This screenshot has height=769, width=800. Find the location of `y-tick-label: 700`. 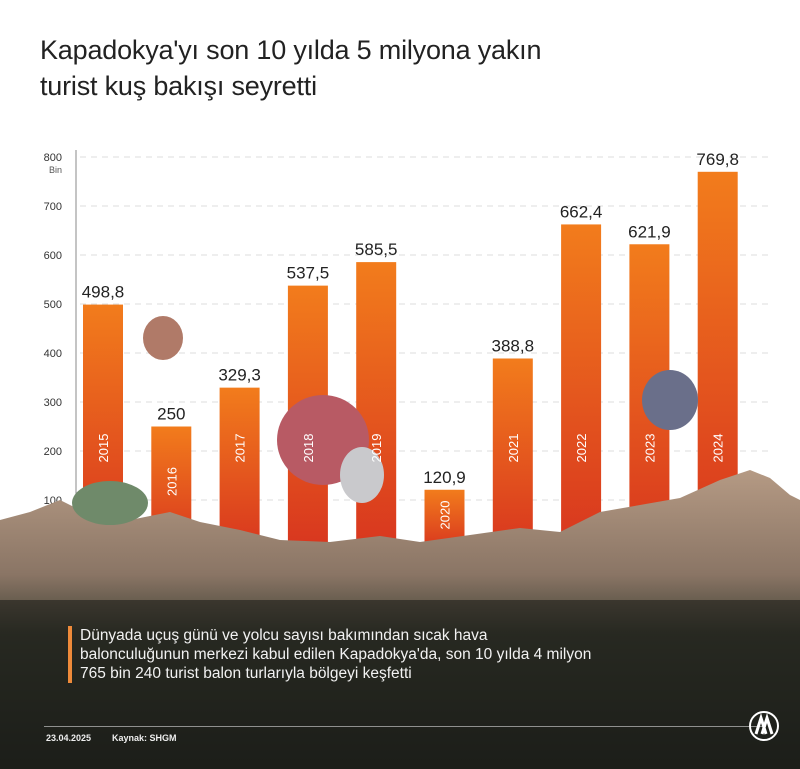

y-tick-label: 700 is located at coordinates (53, 207).